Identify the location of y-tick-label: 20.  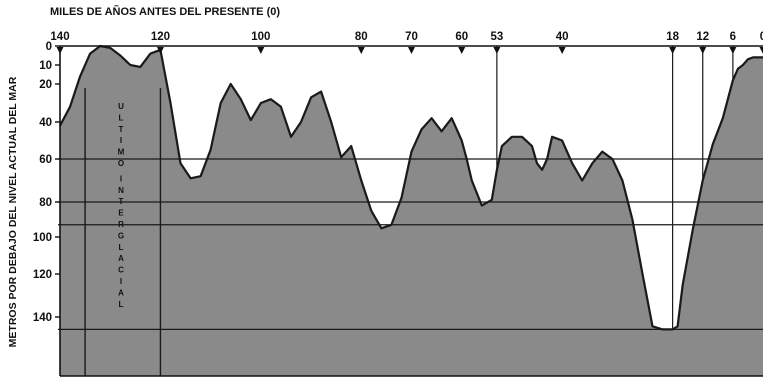
(45, 85).